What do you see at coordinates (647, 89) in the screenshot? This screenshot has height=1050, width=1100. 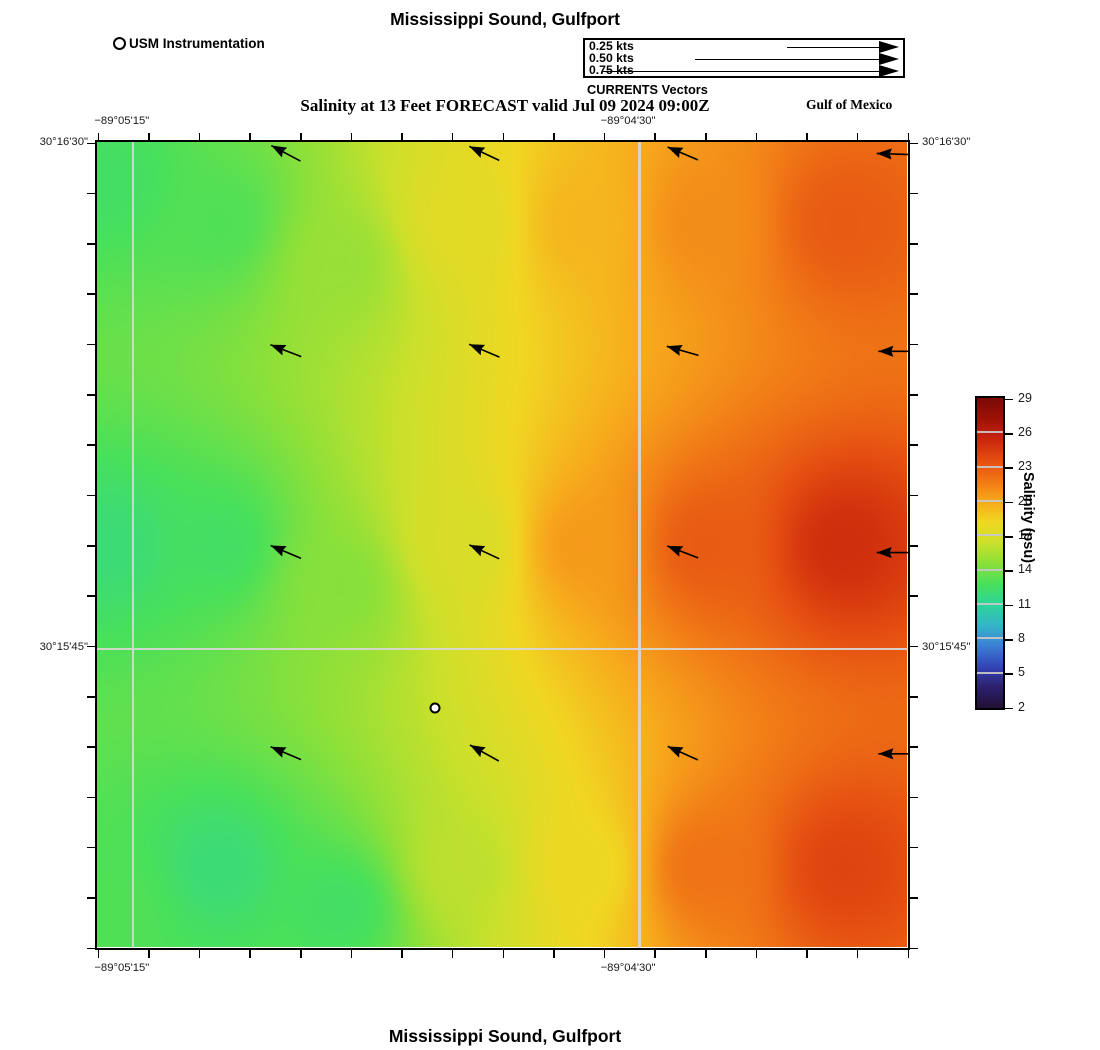 I see `currents-vector-legend-caption: CURRENTS Vectors` at bounding box center [647, 89].